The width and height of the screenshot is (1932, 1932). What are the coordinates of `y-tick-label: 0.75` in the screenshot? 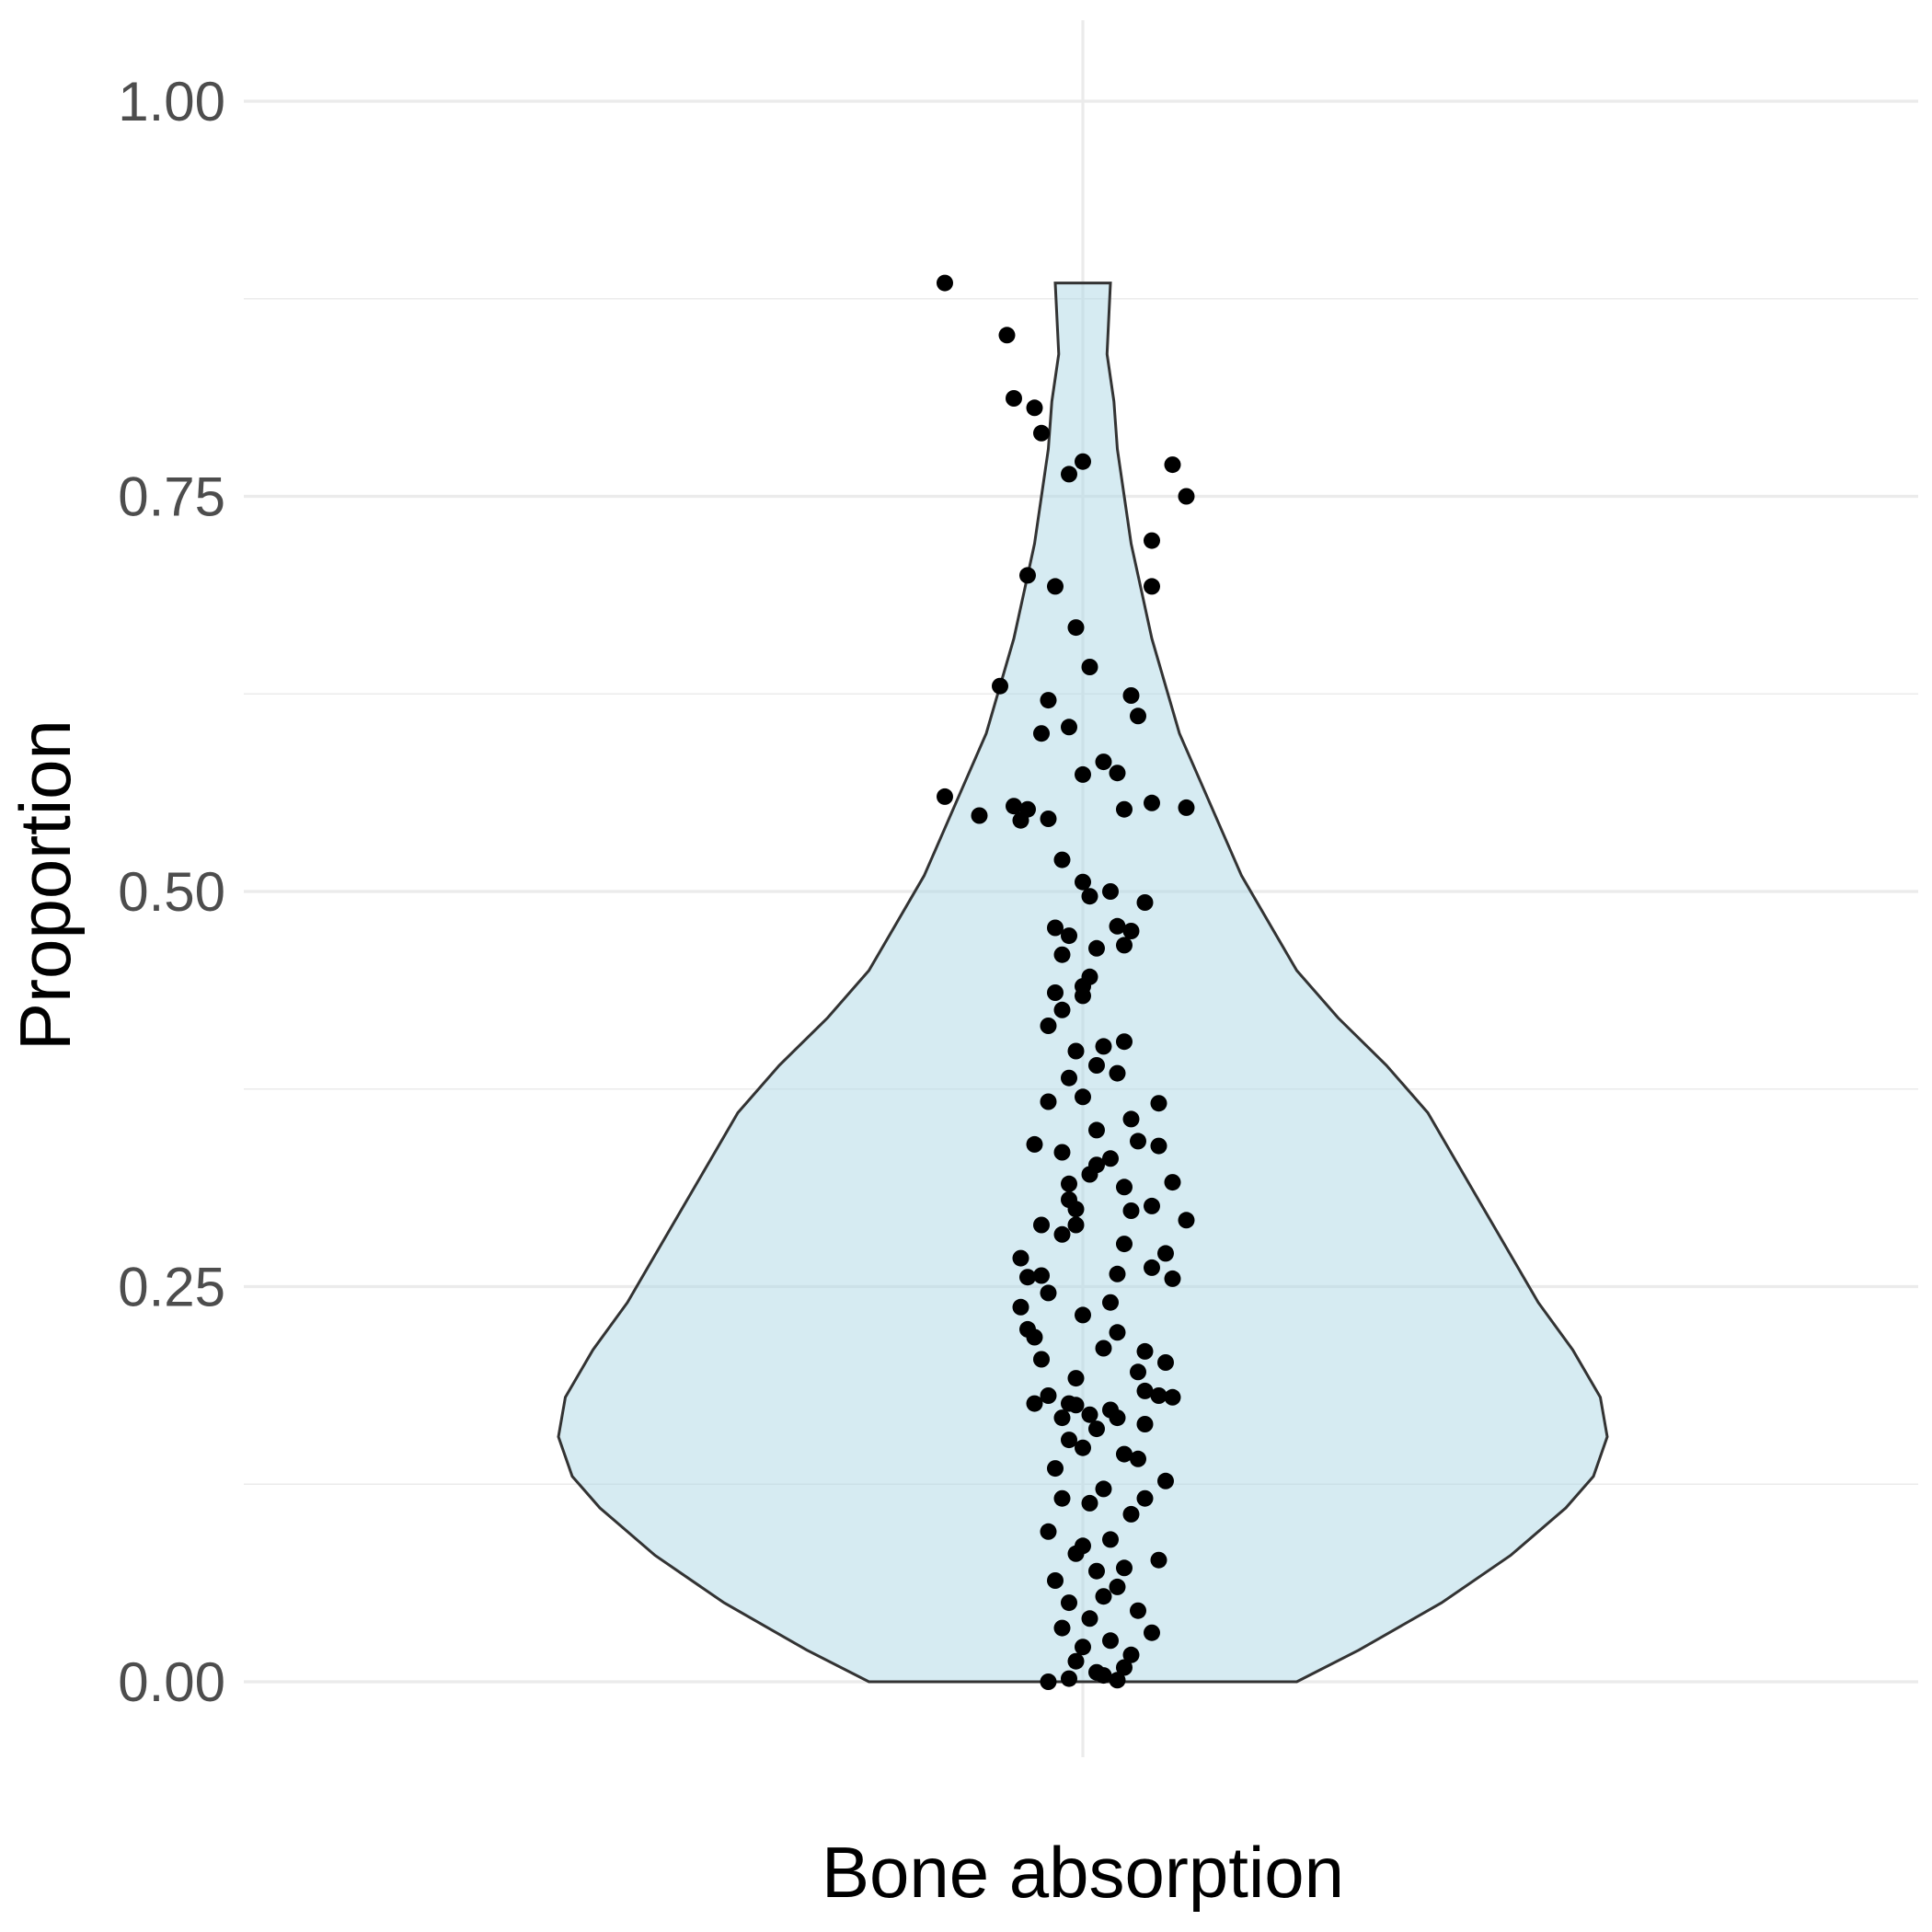 It's located at (171, 497).